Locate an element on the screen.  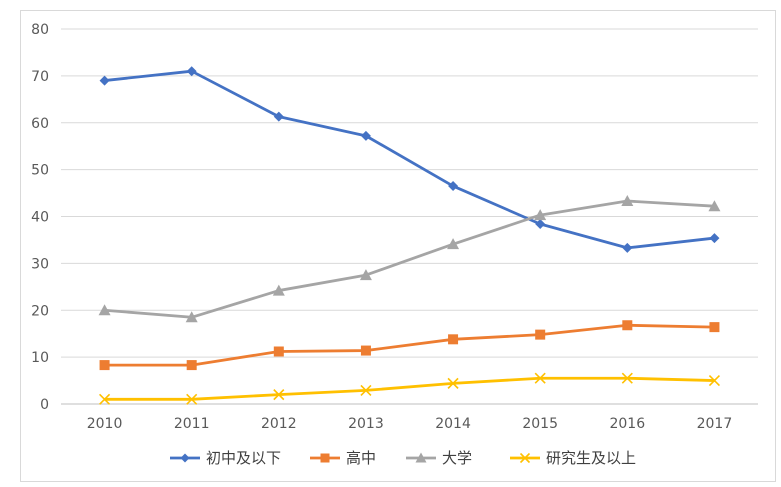
x-tick-label: 2017 is located at coordinates (715, 424).